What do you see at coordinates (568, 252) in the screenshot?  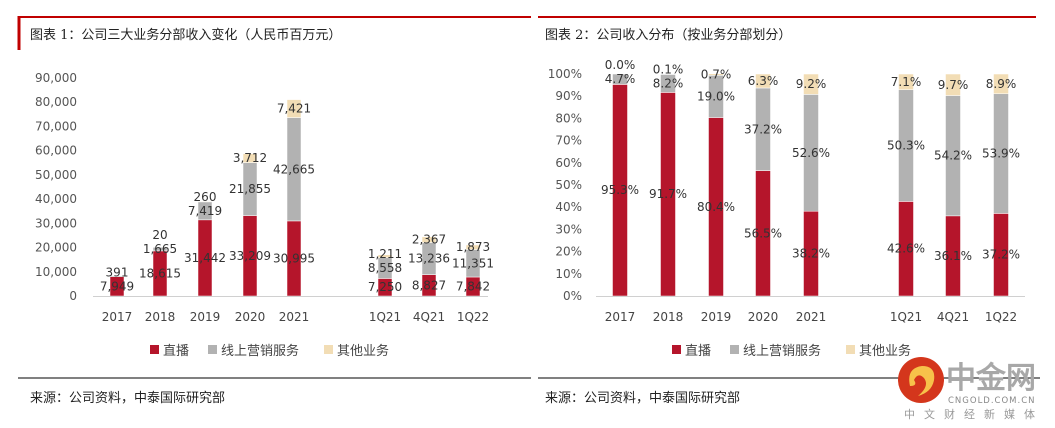 I see `y-tick-label: 20%` at bounding box center [568, 252].